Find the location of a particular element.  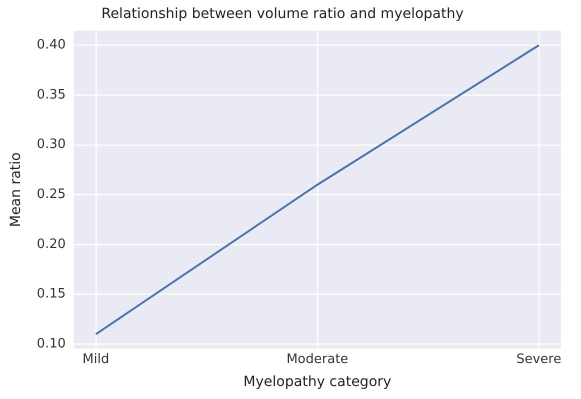

x-axis-title: Myelopathy category is located at coordinates (317, 382).